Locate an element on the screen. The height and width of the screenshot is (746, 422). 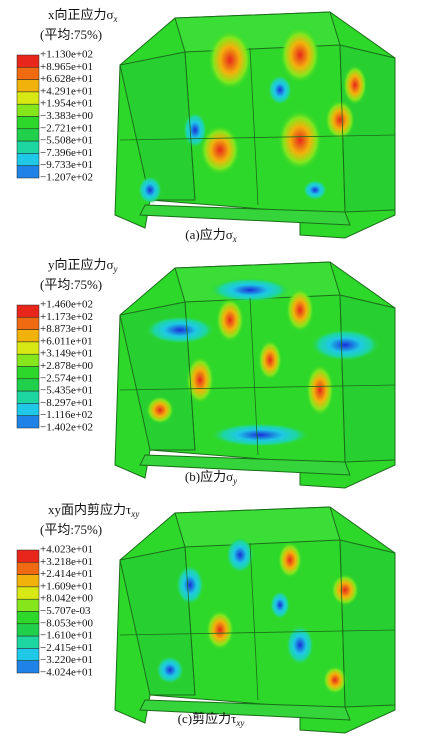
text-part: (a)应力σ is located at coordinates (208, 234).